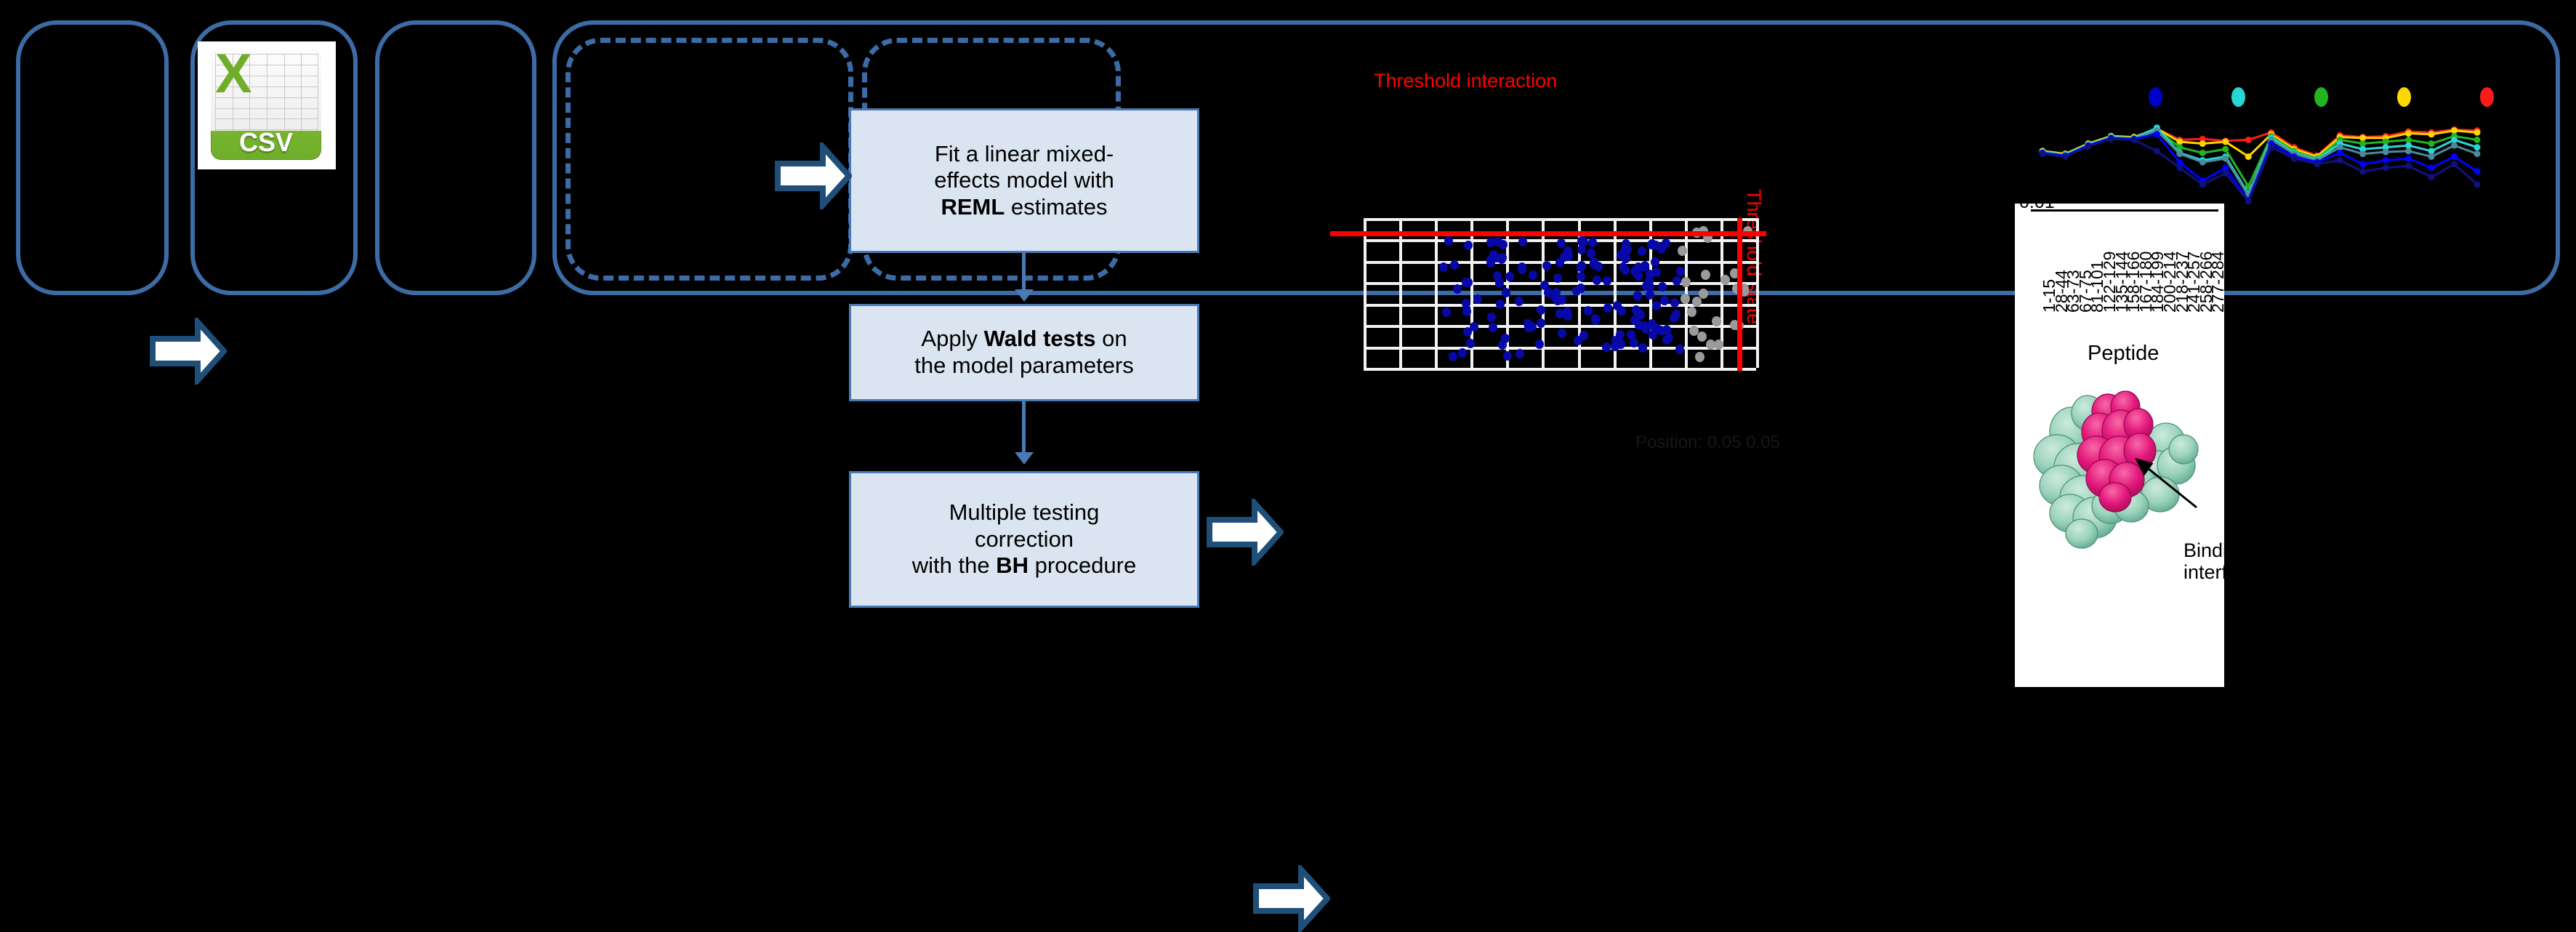  What do you see at coordinates (1024, 272) in the screenshot?
I see `connector-reml-wald` at bounding box center [1024, 272].